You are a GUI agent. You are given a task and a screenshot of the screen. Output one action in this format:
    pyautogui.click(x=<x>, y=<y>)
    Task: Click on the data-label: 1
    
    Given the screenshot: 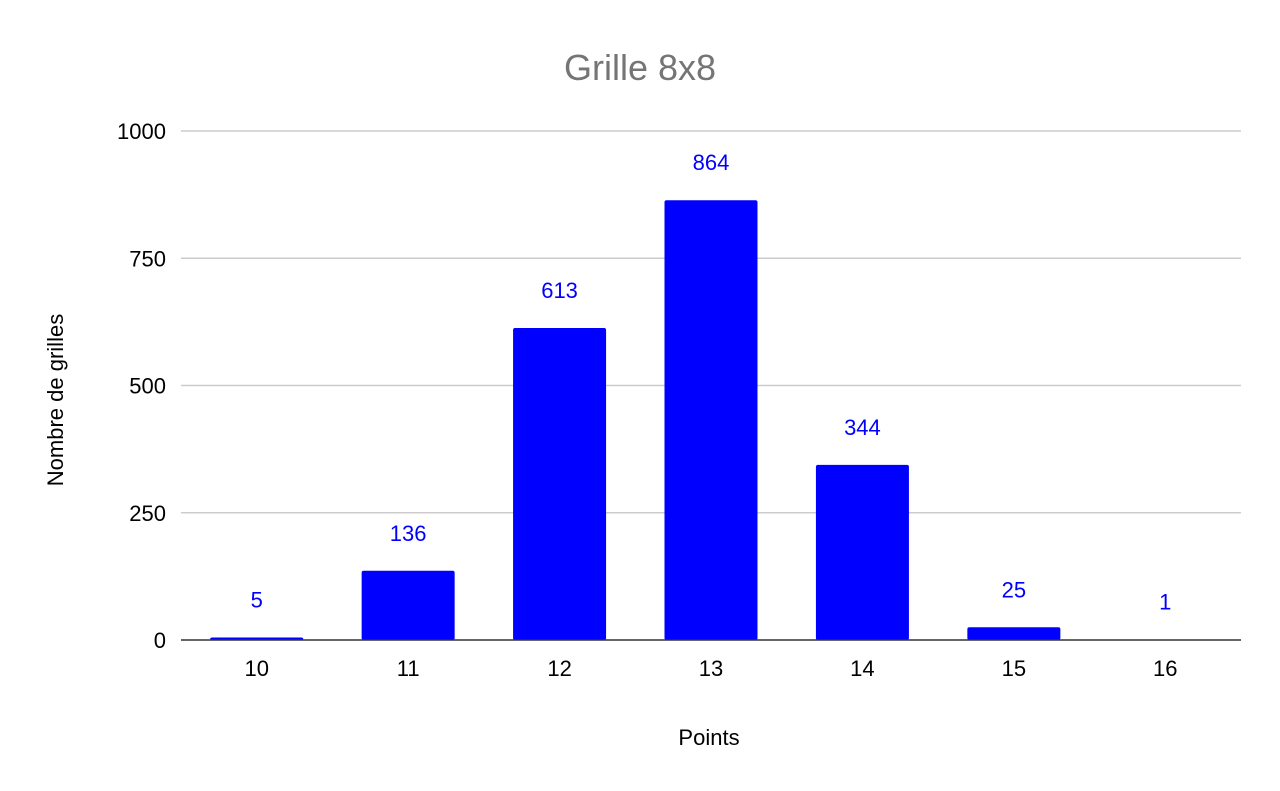 What is the action you would take?
    pyautogui.click(x=1165, y=601)
    